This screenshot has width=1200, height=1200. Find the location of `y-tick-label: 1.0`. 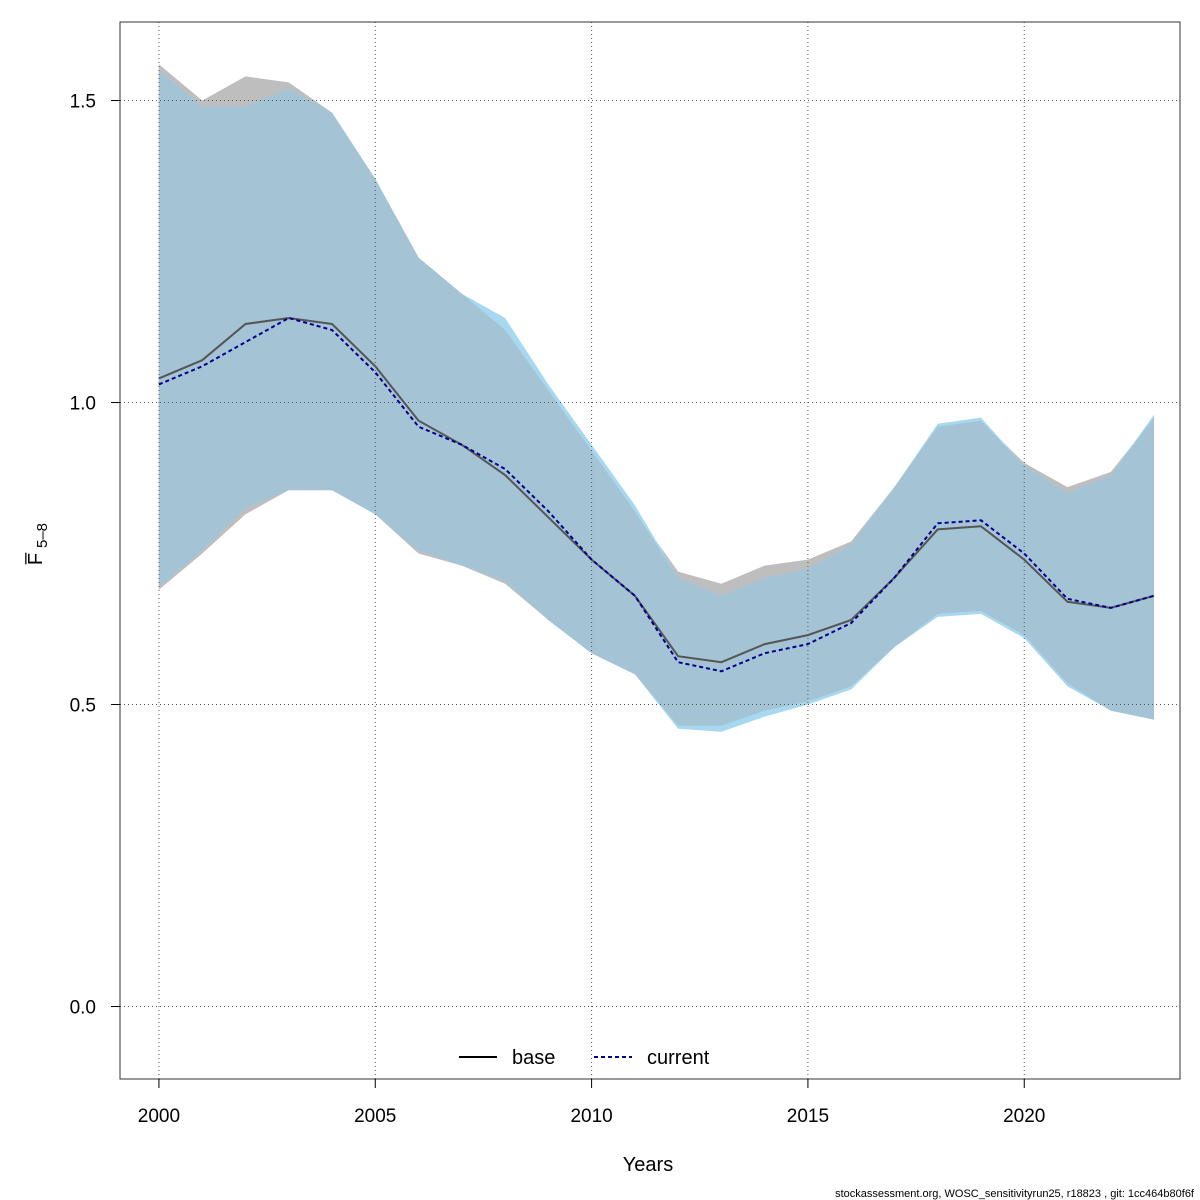

y-tick-label: 1.0 is located at coordinates (83, 404).